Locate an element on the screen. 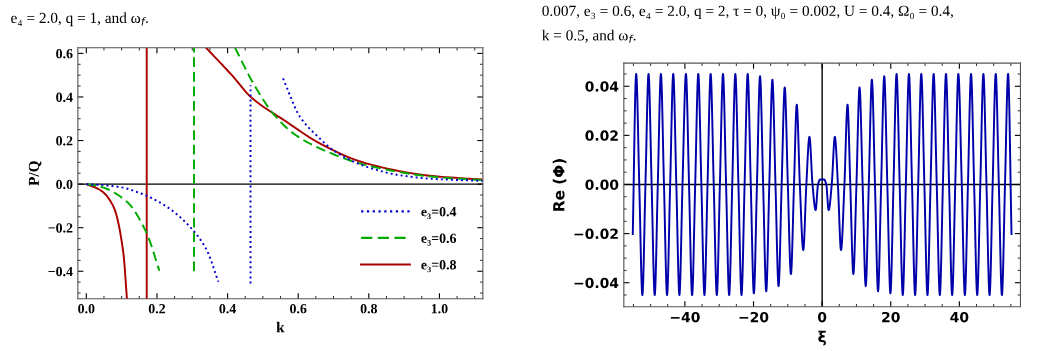  y-tick-label: 0.0 is located at coordinates (64, 184).